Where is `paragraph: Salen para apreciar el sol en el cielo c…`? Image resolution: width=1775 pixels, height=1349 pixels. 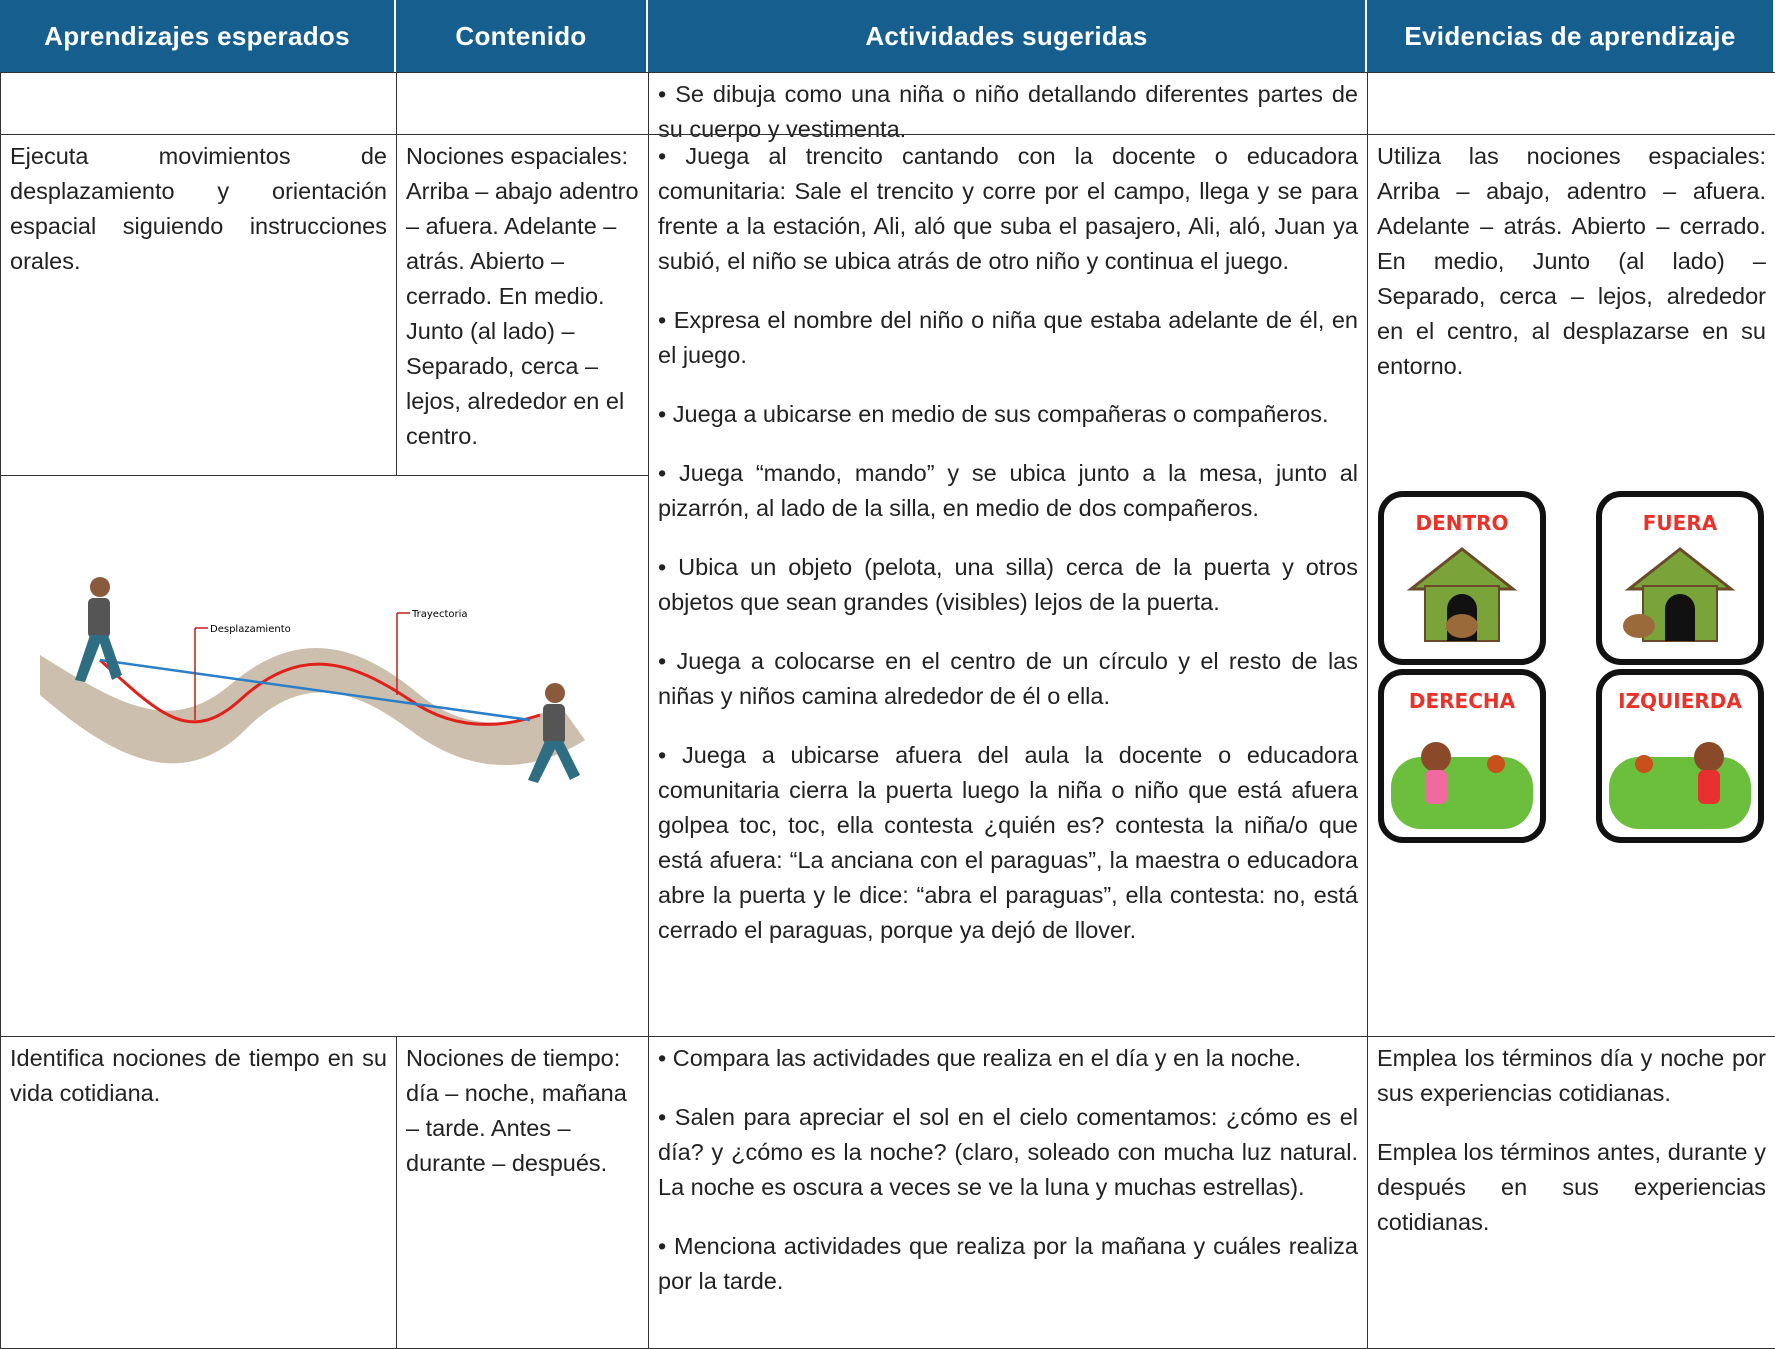 paragraph: Salen para apreciar el sol en el cielo c… is located at coordinates (1008, 1152).